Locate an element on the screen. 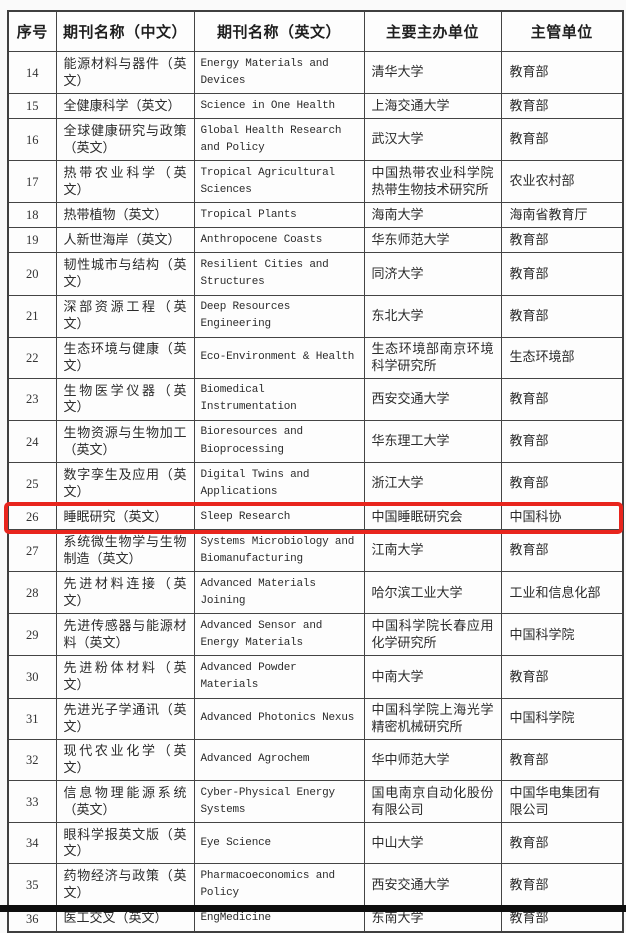  organizer-cell: 西安交通大学 is located at coordinates (432, 885).